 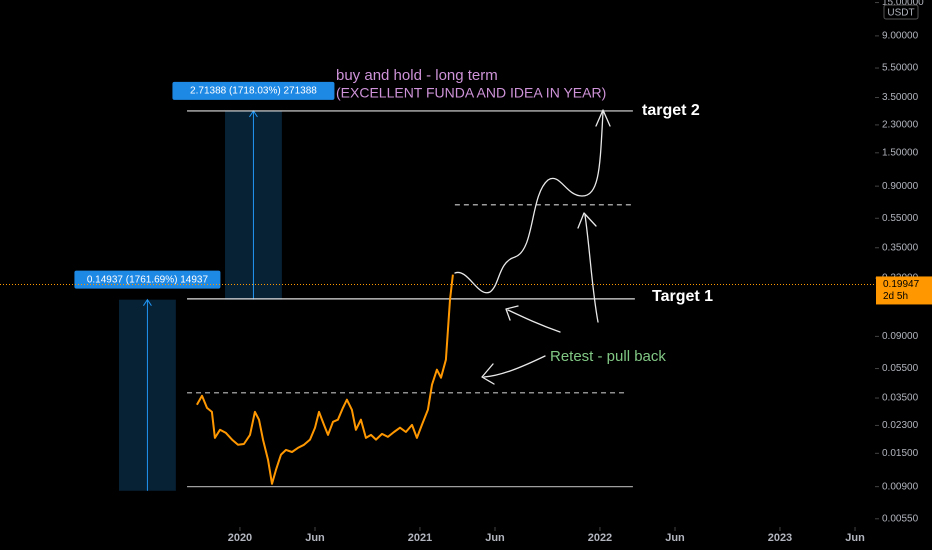 What do you see at coordinates (900, 425) in the screenshot?
I see `y-tick-label: 0.02300` at bounding box center [900, 425].